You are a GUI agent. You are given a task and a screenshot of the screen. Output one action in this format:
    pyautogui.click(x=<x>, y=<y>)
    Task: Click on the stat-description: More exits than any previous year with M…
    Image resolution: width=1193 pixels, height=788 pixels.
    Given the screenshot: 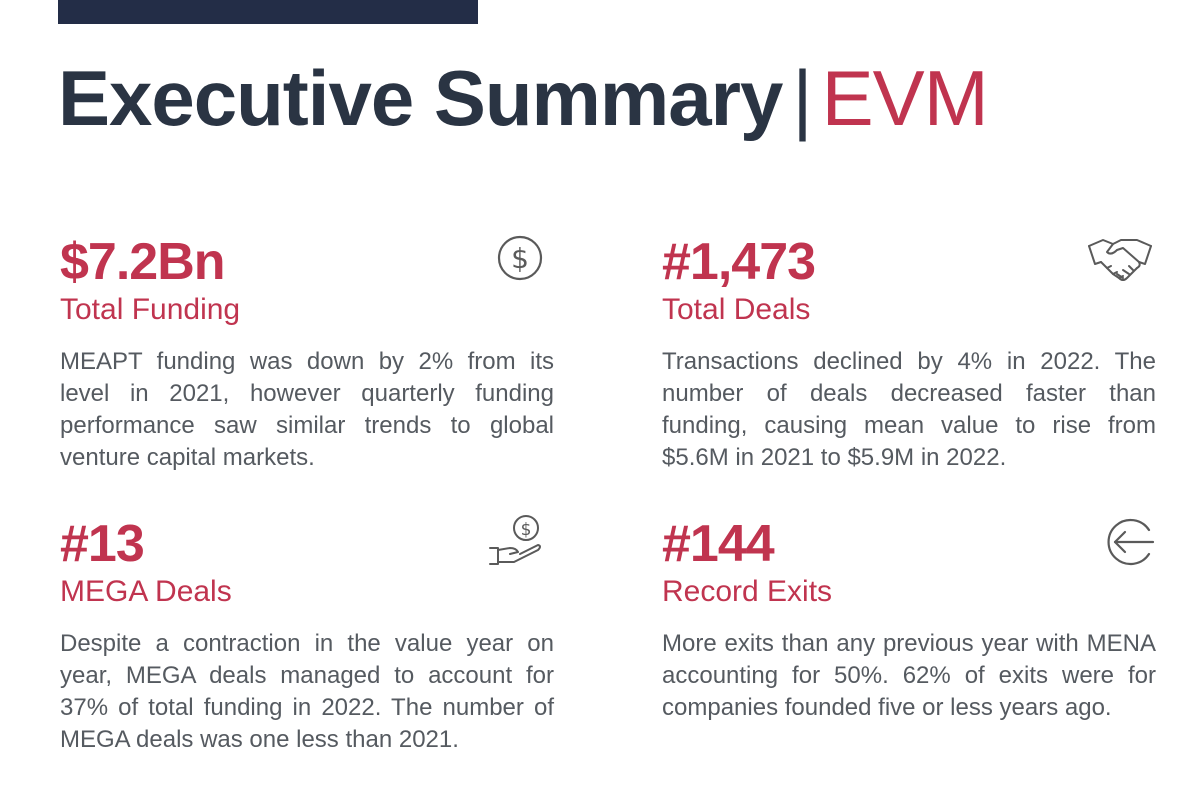 What is the action you would take?
    pyautogui.click(x=909, y=675)
    